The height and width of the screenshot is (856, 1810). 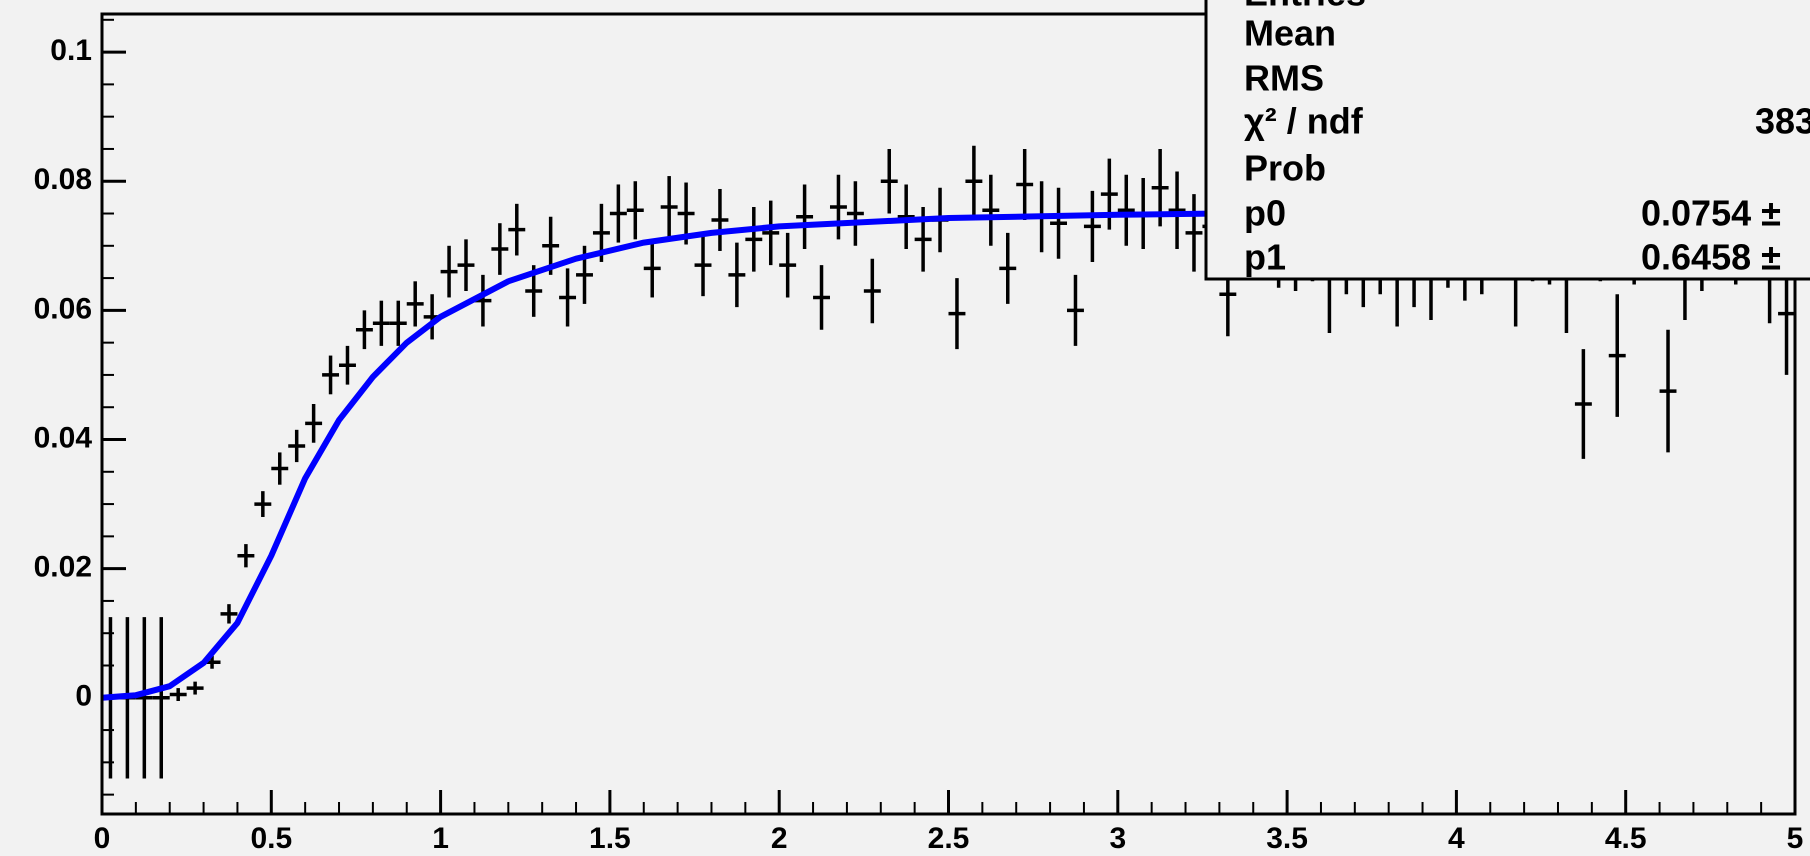 I want to click on stats-label: χ² / ndf, so click(x=1304, y=121).